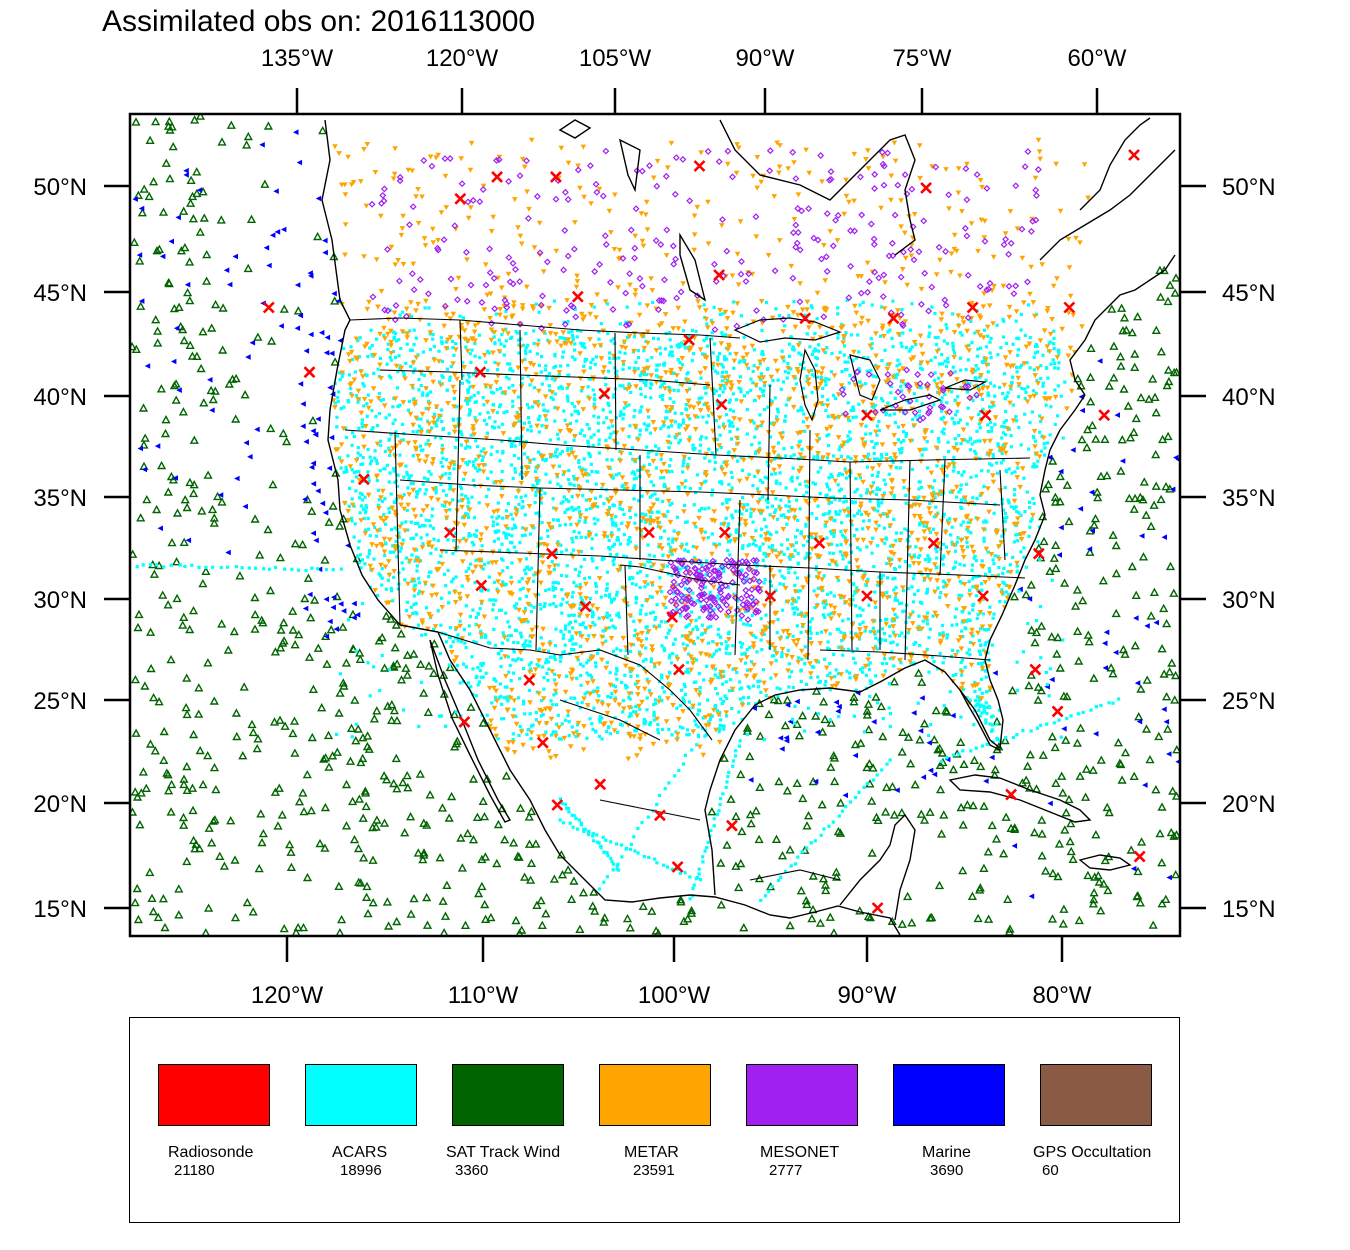 This screenshot has width=1350, height=1250. Describe the element at coordinates (187, 284) in the screenshot. I see `marine-marker` at that location.